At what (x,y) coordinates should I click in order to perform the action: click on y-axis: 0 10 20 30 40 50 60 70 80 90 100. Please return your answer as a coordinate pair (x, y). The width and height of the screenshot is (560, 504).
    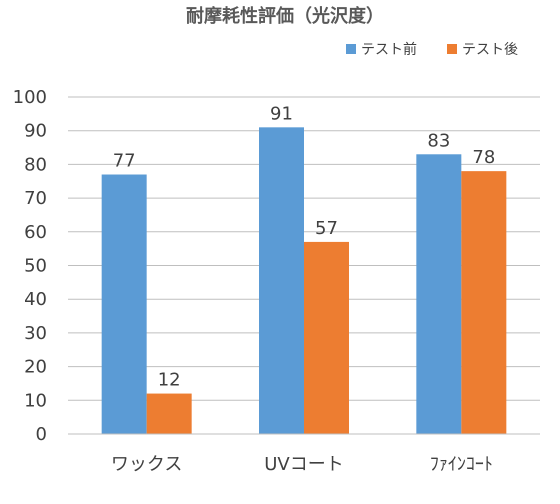
    Looking at the image, I should click on (30, 266).